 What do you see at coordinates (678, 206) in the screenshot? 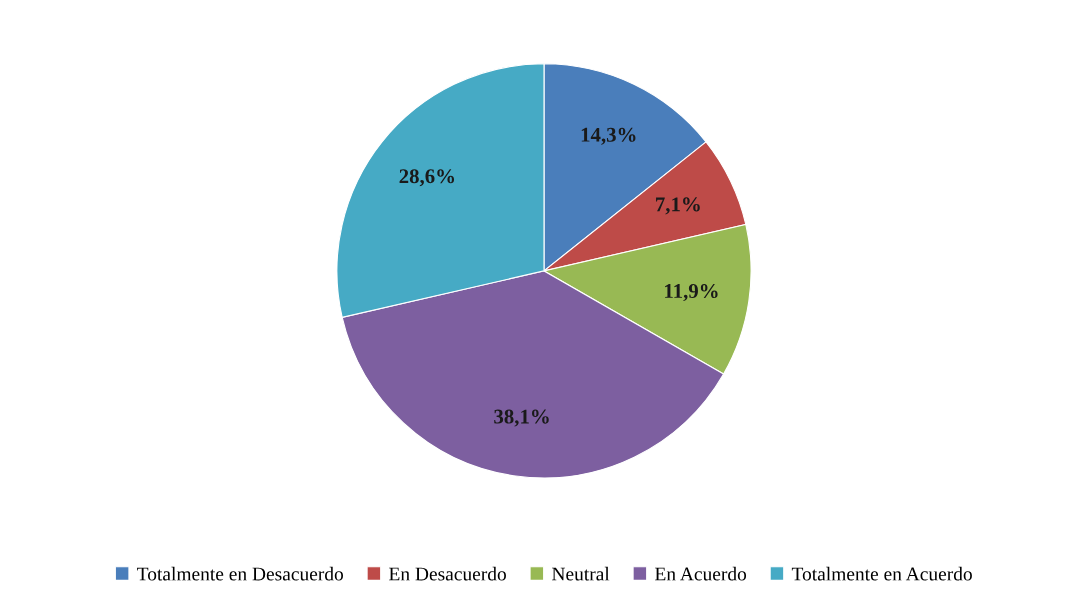
I see `data-label: 7,1%` at bounding box center [678, 206].